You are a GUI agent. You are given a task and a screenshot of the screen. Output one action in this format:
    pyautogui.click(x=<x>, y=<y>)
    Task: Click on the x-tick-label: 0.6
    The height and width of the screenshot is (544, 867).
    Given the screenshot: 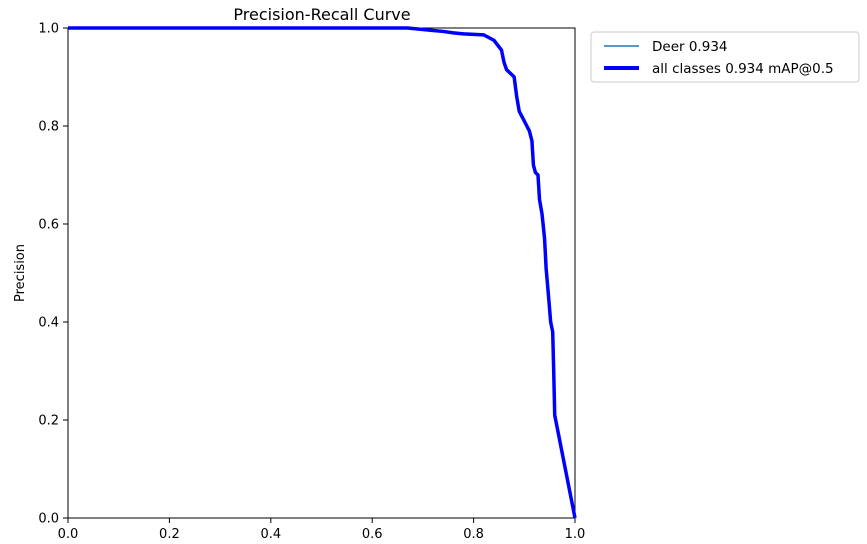 What is the action you would take?
    pyautogui.click(x=372, y=533)
    